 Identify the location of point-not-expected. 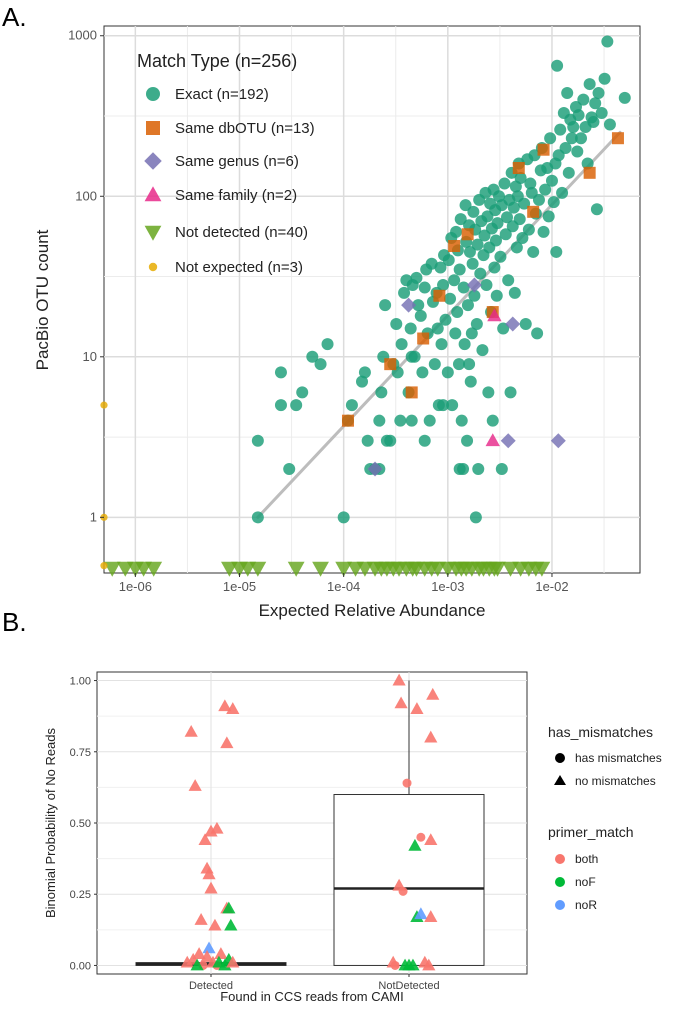
(104, 566).